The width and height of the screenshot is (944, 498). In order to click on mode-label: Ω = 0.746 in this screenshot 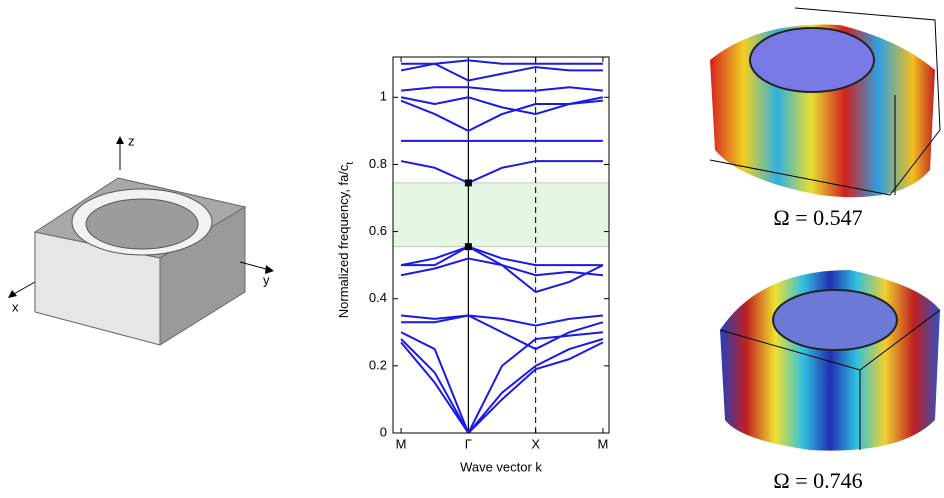, I will do `click(817, 480)`.